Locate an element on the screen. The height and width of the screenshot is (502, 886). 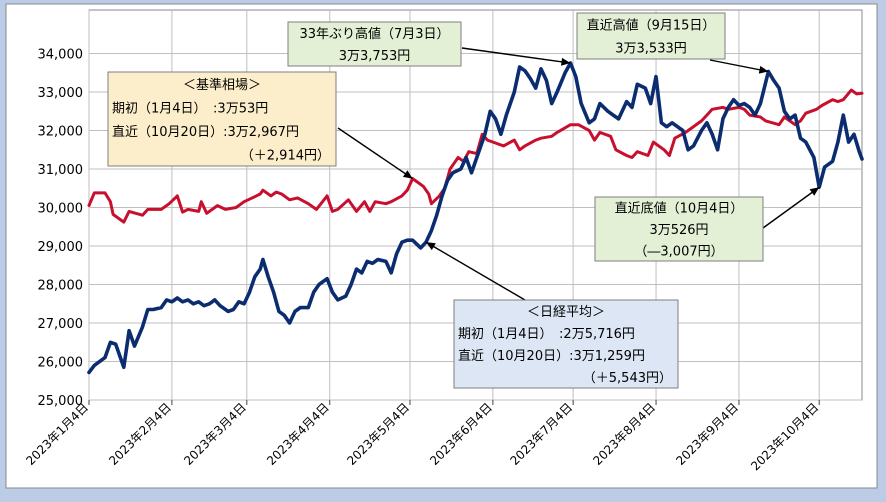
y-tick-label: 29,000 is located at coordinates (61, 247).